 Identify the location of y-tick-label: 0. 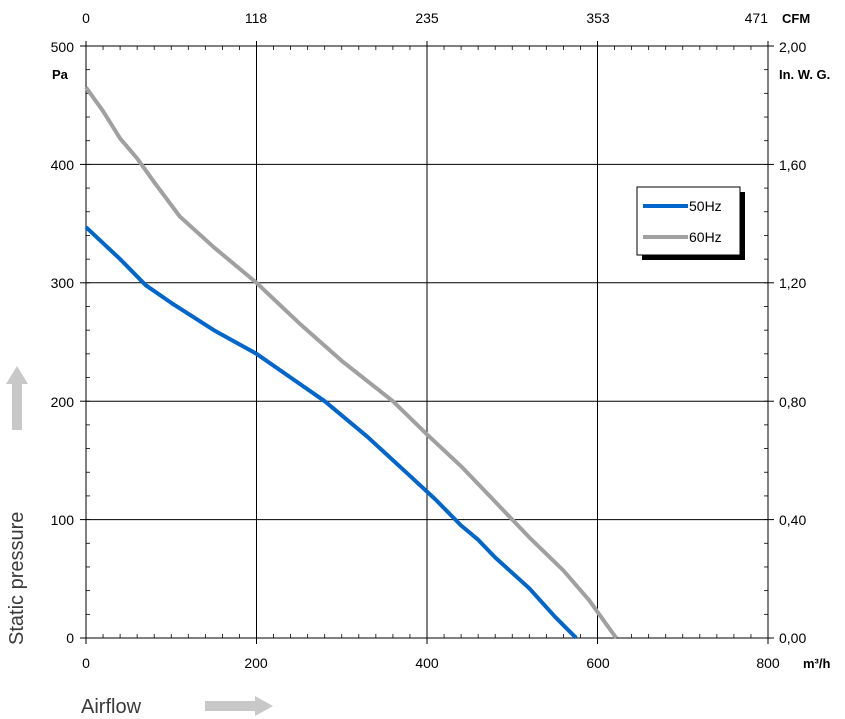
(70, 638).